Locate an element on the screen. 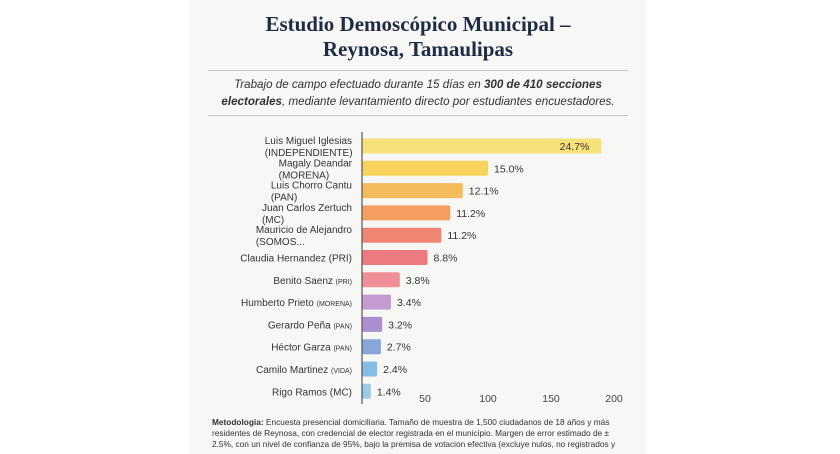  x-tick-label-2: 150 is located at coordinates (551, 399).